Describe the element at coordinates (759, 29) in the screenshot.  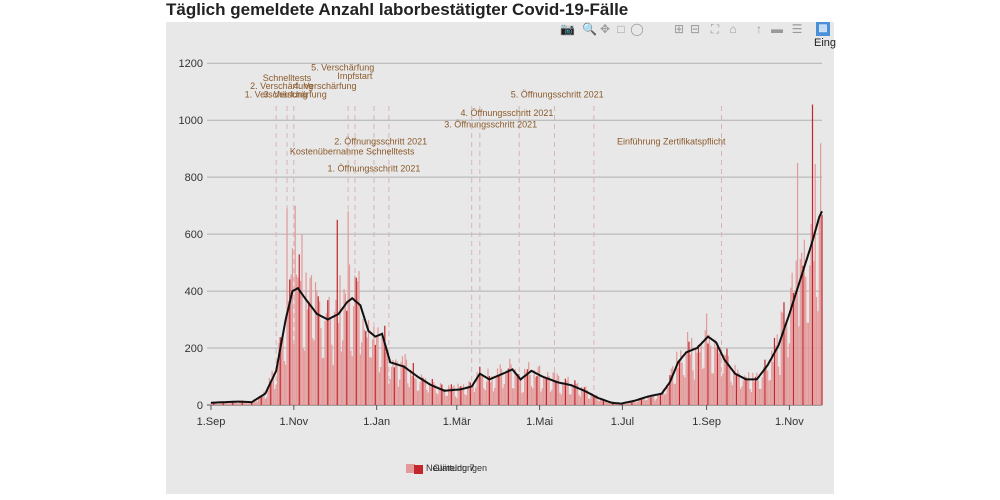
I see `spike-icon: ↑` at that location.